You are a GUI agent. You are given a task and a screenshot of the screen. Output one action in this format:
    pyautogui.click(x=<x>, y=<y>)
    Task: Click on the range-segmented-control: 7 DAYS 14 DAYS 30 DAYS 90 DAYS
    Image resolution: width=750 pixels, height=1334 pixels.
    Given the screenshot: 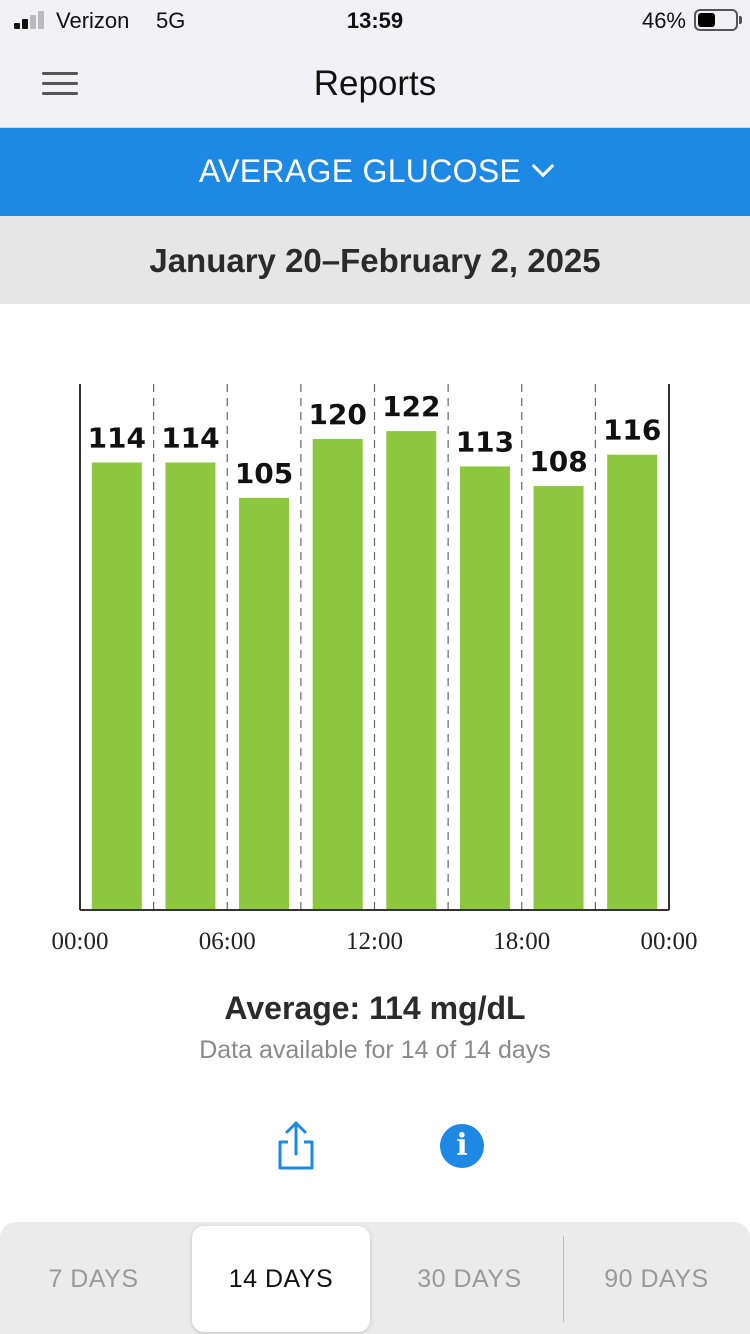 What is the action you would take?
    pyautogui.click(x=375, y=1278)
    